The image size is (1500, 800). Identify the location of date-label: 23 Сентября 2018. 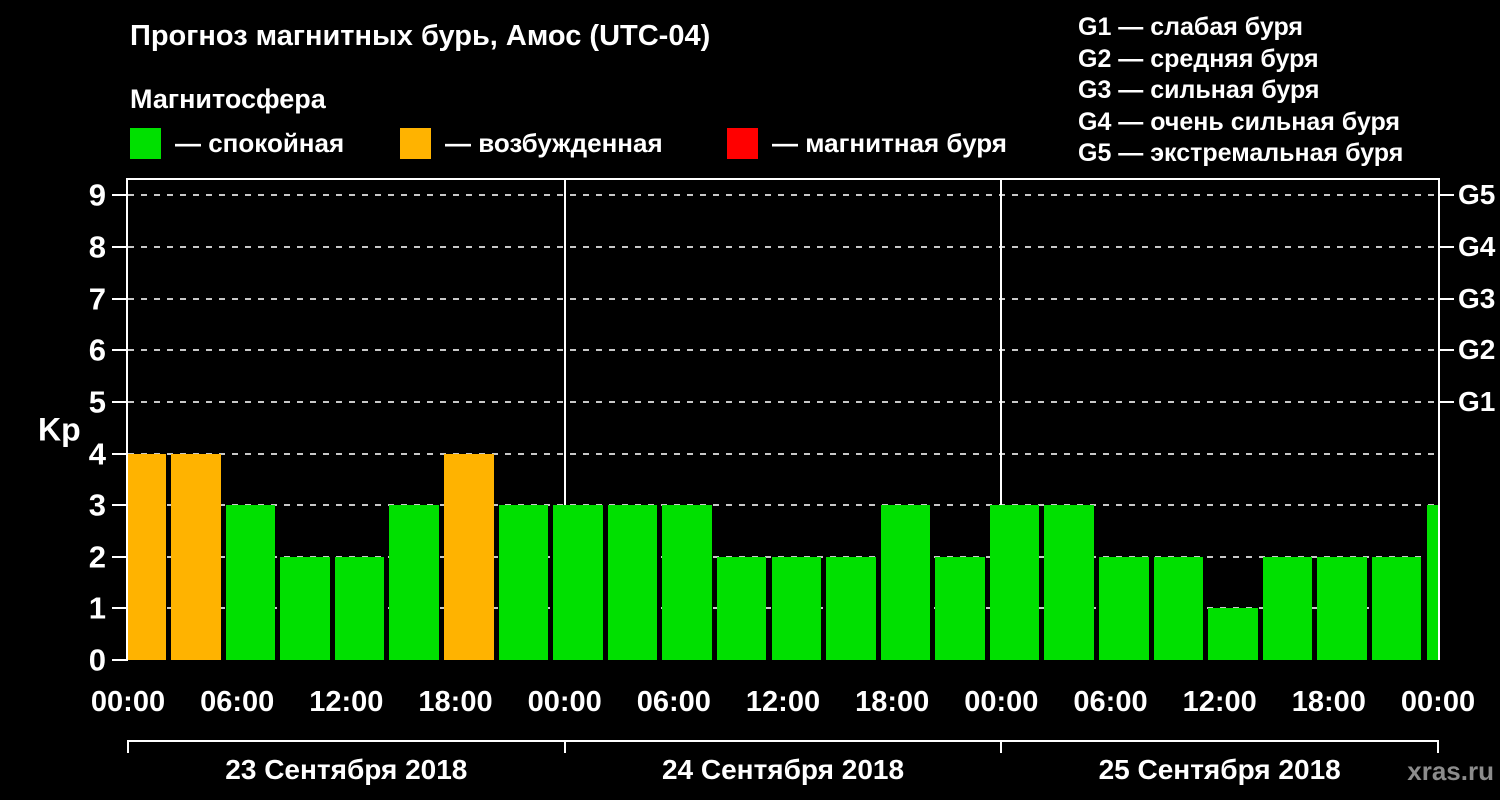
(346, 769).